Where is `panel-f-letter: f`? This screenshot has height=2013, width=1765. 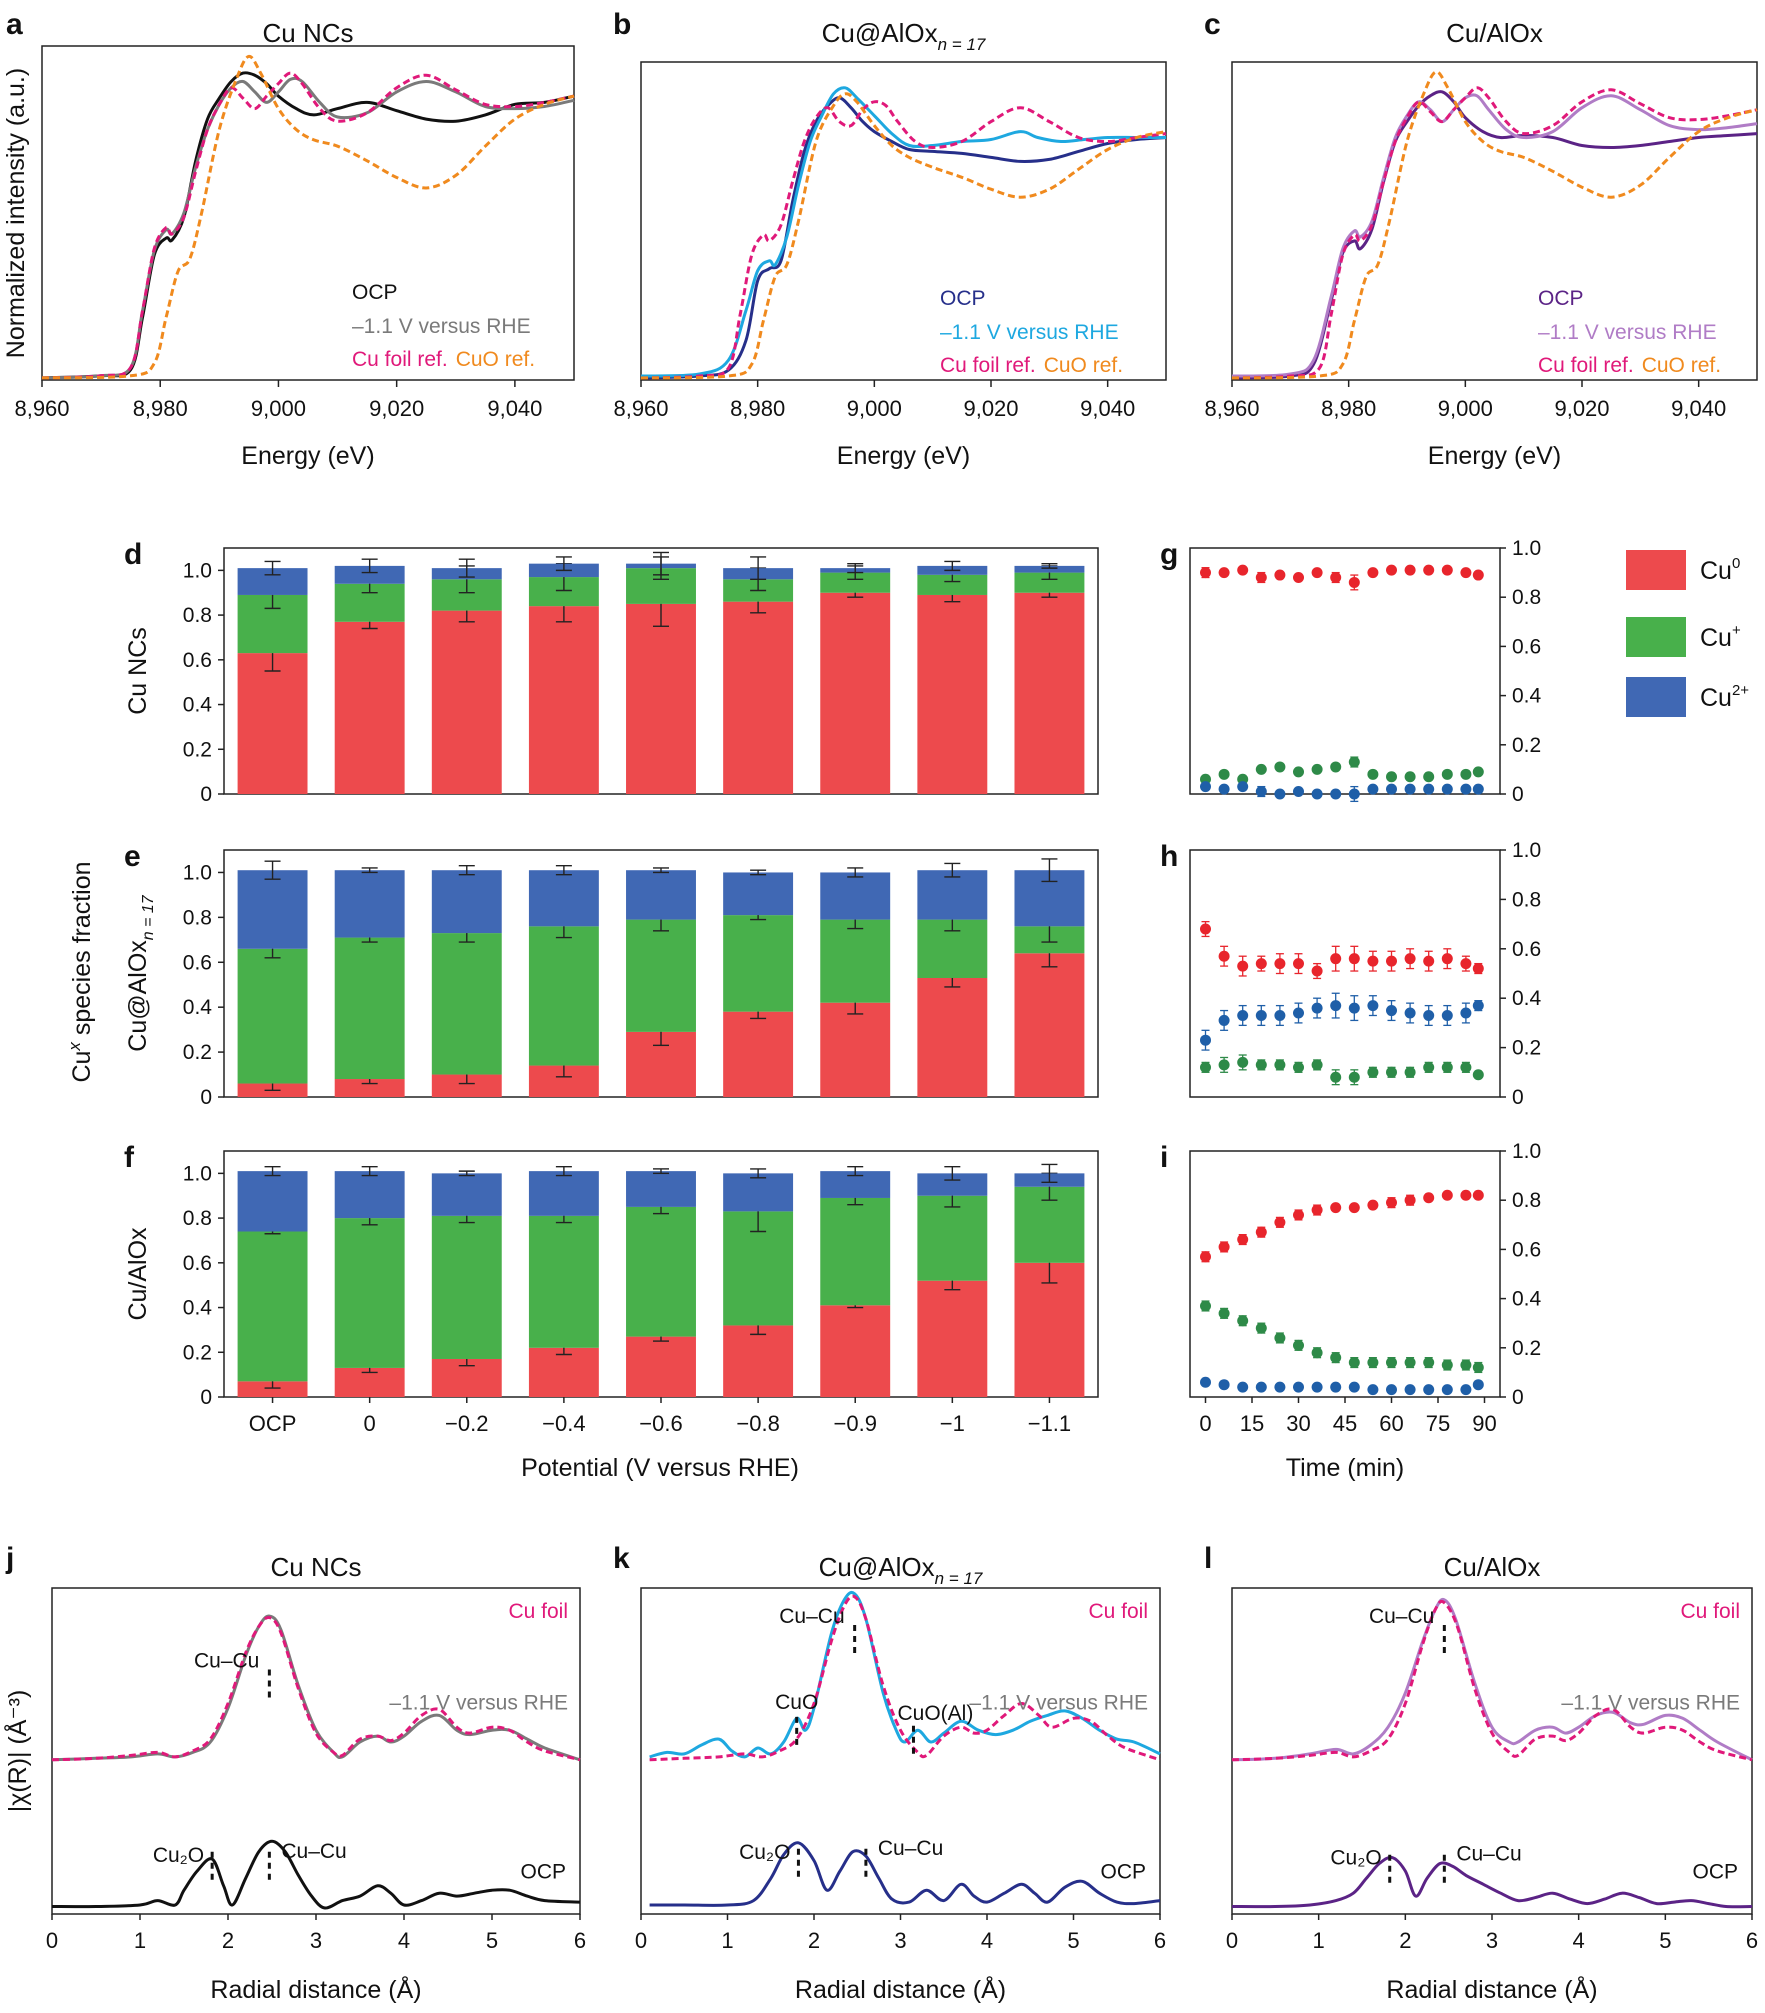
panel-f-letter: f is located at coordinates (129, 1157).